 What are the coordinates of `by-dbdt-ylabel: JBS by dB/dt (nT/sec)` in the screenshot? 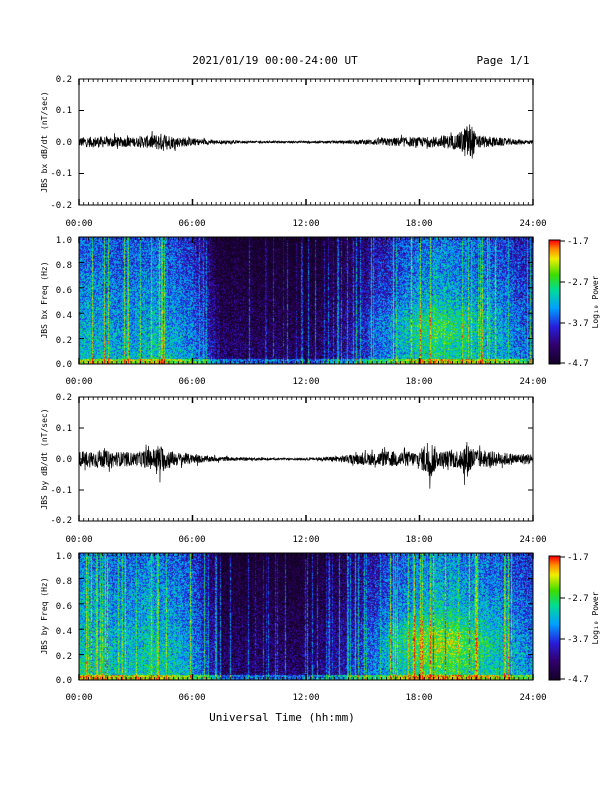 It's located at (44, 458).